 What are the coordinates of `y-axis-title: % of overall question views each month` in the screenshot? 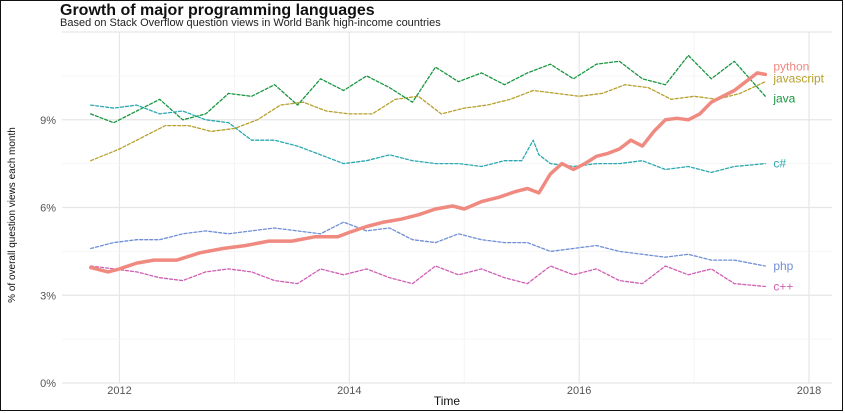 It's located at (12, 215).